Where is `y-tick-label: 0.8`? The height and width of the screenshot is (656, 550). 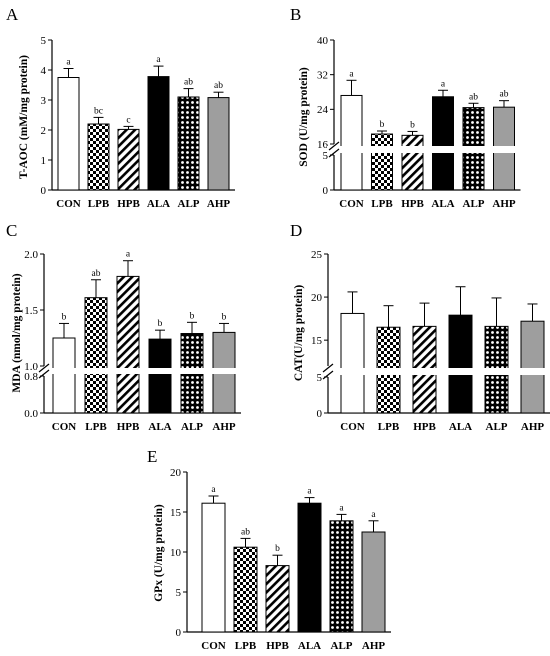 y-tick-label: 0.8 is located at coordinates (31, 377).